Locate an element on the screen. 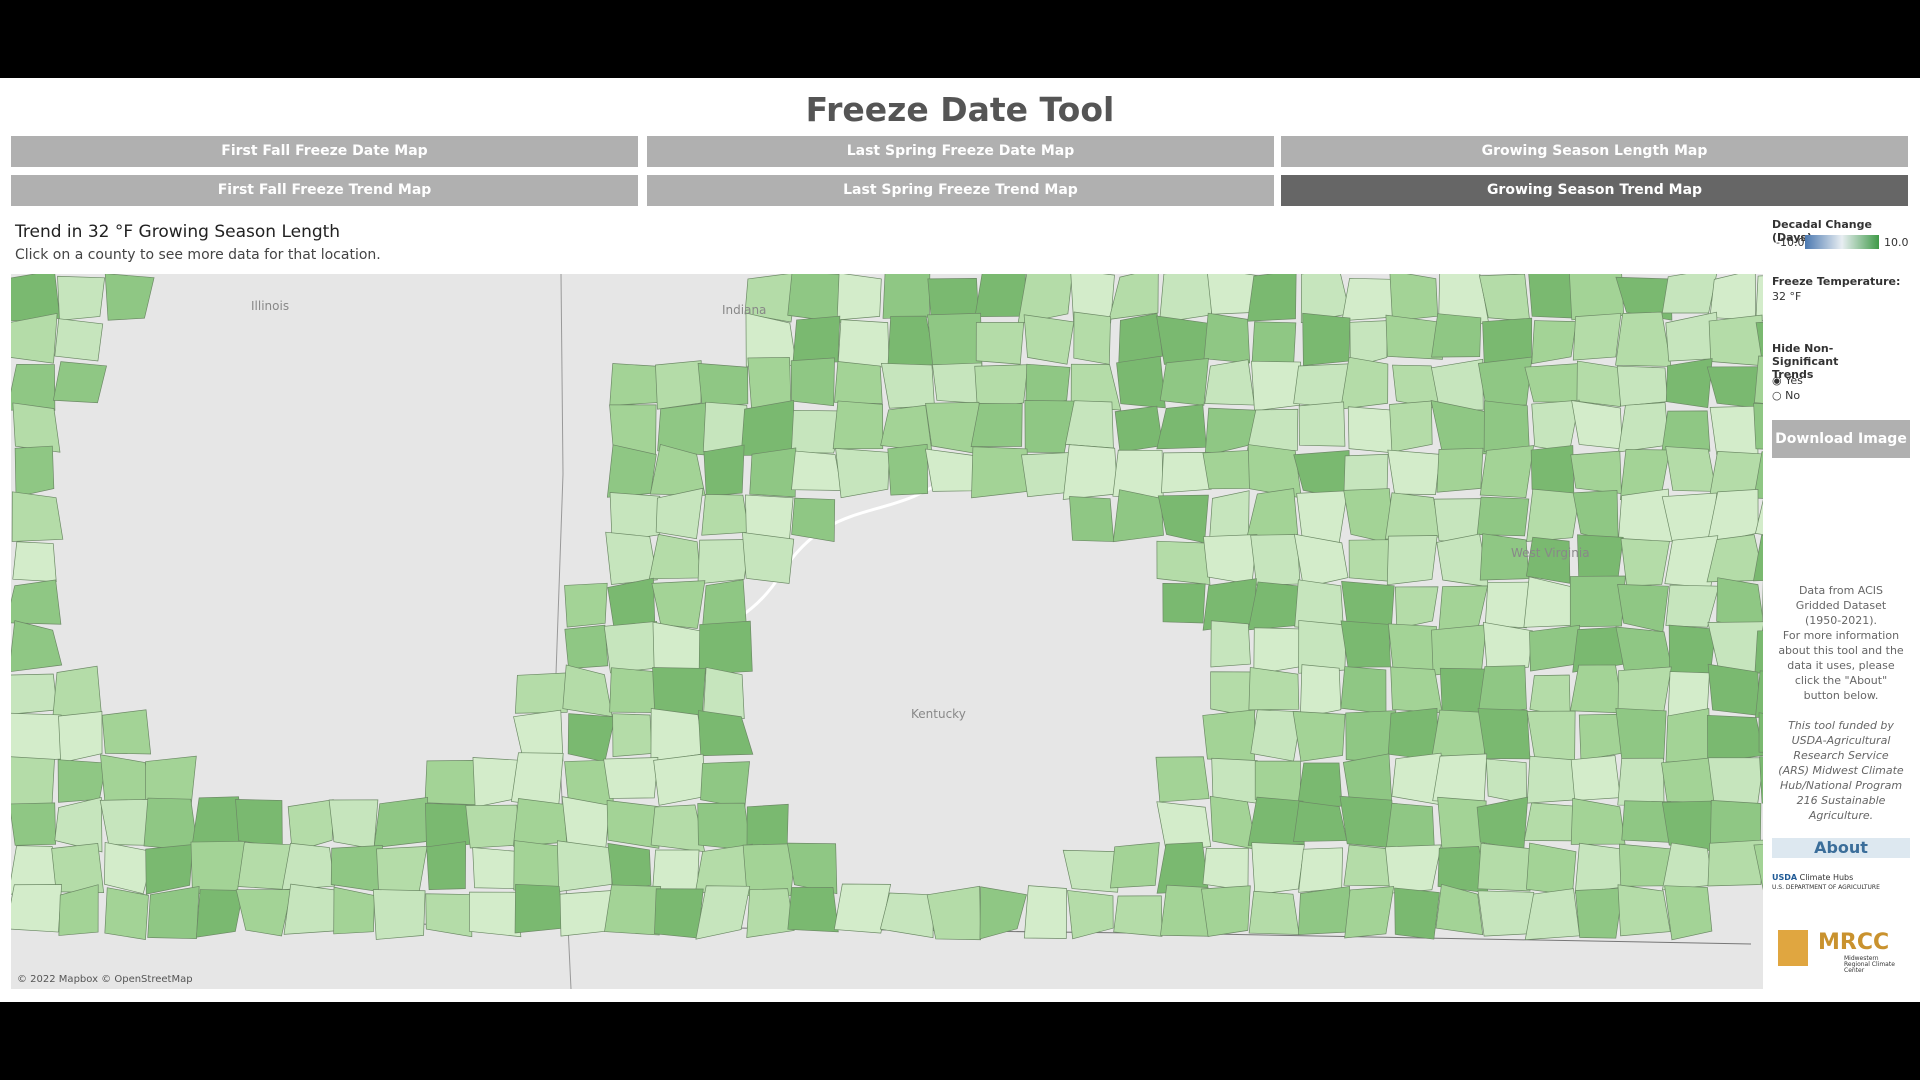 This screenshot has height=1080, width=1920. nav-button: Last Spring Freeze Date Map is located at coordinates (960, 151).